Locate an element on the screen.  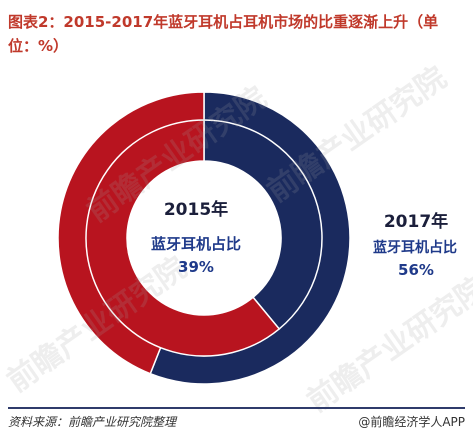
inner-value-label: 39% is located at coordinates (196, 267).